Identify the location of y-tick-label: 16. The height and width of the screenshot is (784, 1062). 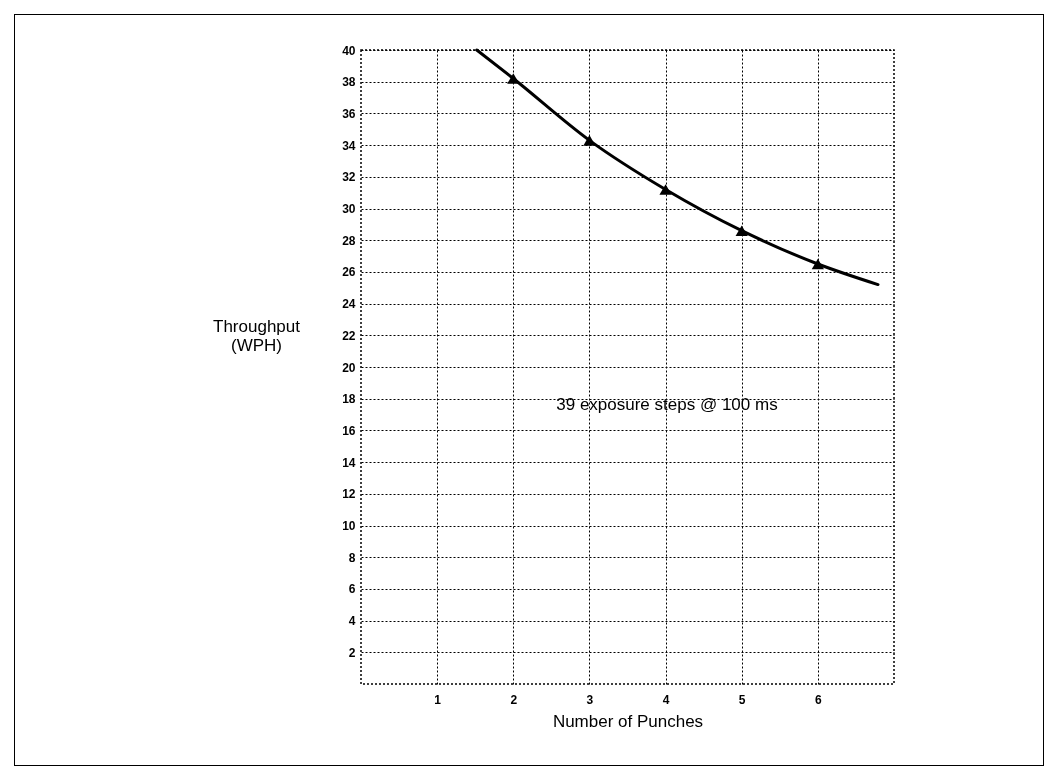
(349, 430).